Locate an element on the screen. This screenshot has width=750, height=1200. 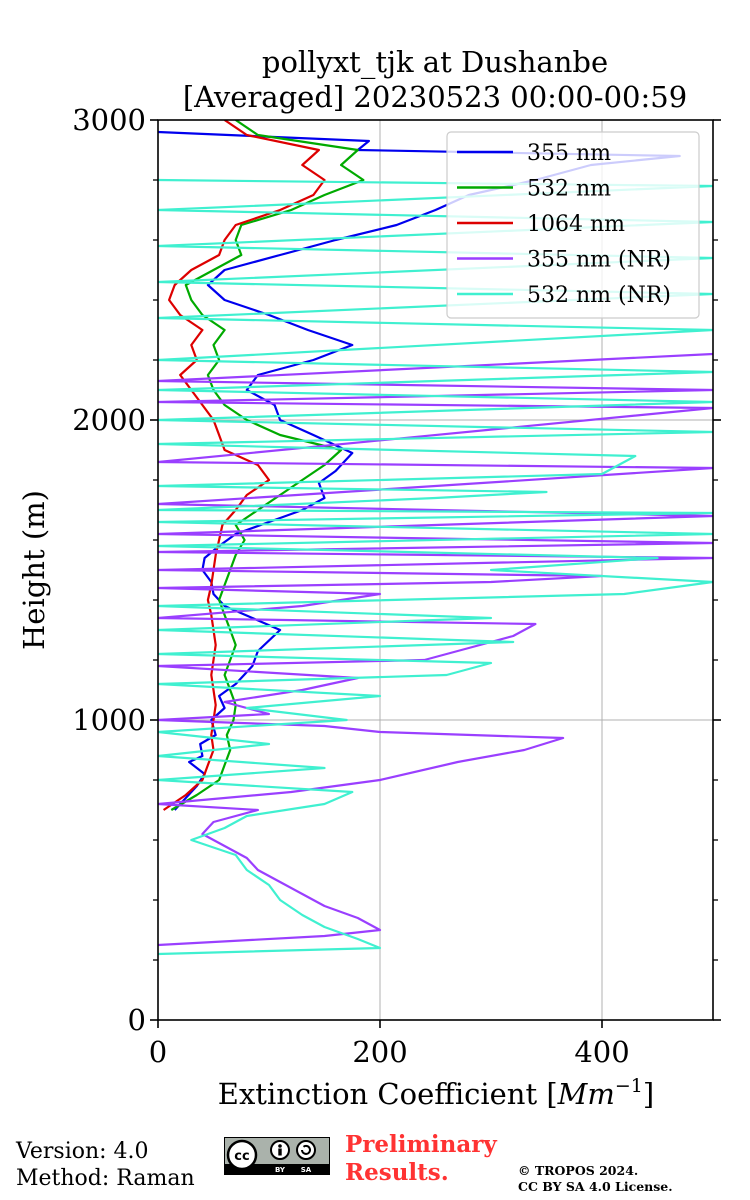
chart-subtitle: [Averaged] 20230523 00:00-00:59 is located at coordinates (435, 97).